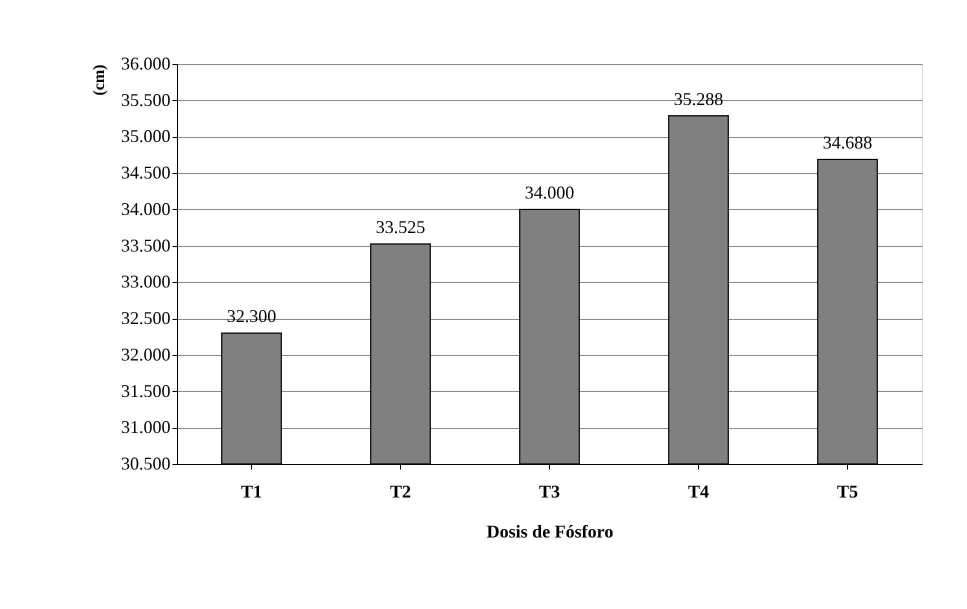  What do you see at coordinates (145, 100) in the screenshot?
I see `y-tick-label: 35.500` at bounding box center [145, 100].